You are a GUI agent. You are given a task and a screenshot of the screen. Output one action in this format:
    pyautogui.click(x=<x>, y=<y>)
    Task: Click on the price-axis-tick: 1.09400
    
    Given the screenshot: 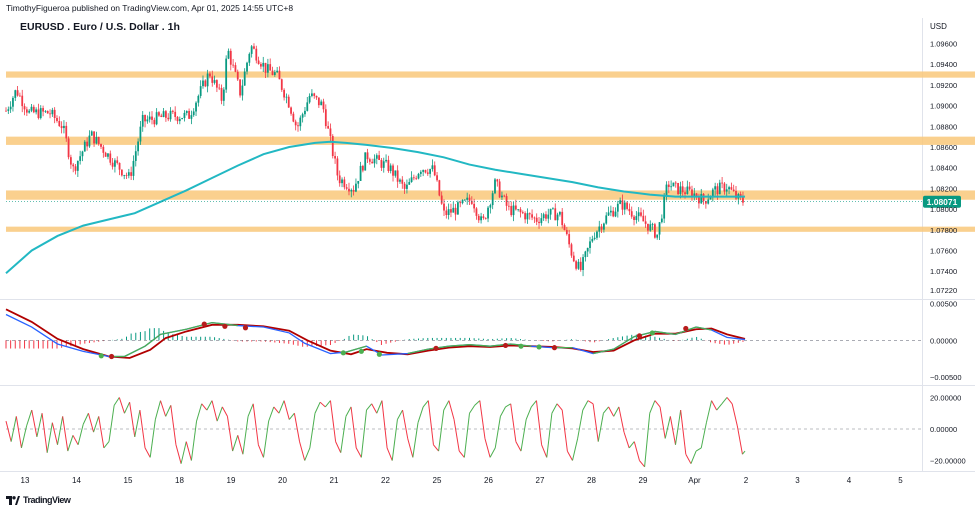 What is the action you would take?
    pyautogui.click(x=943, y=64)
    